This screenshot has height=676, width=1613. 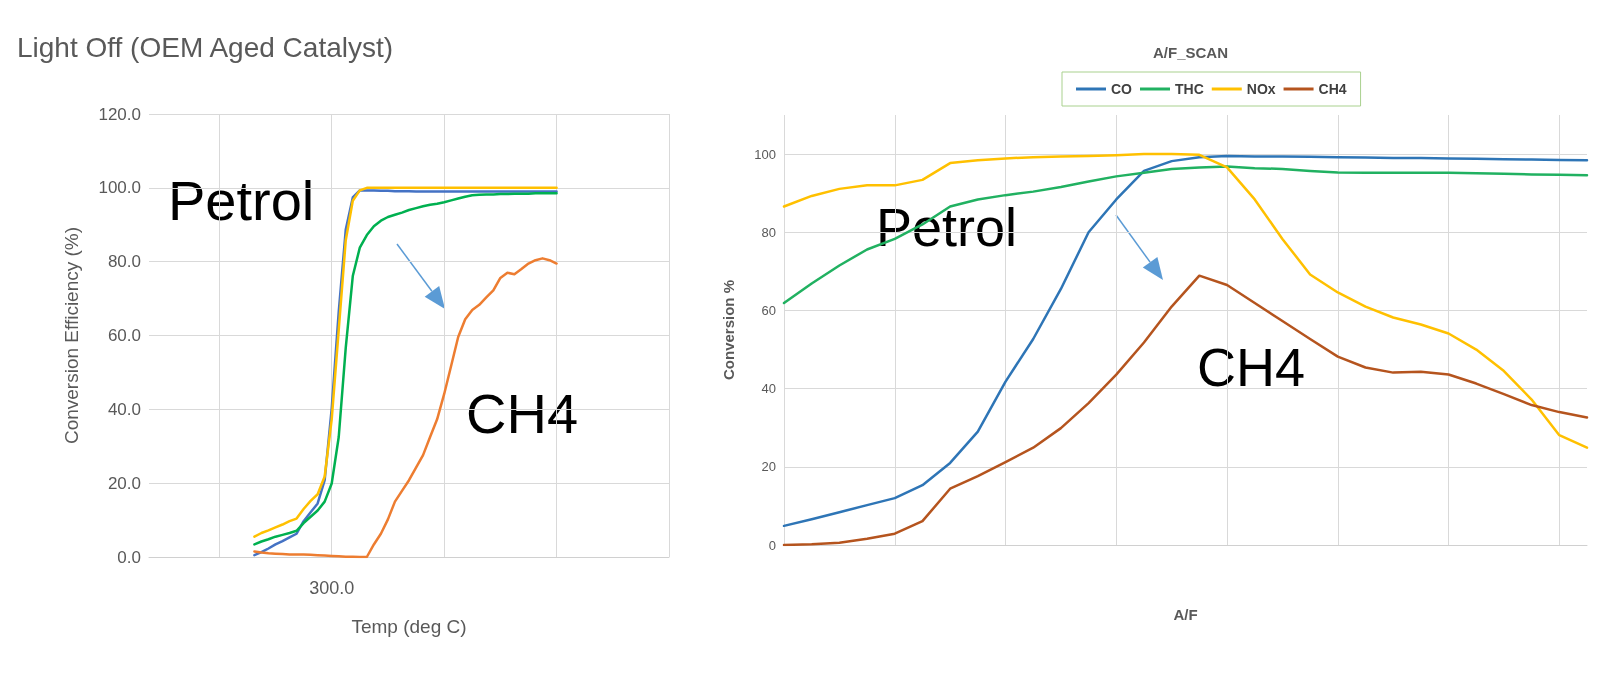 I want to click on x-tick-label: 300.0, so click(x=332, y=588).